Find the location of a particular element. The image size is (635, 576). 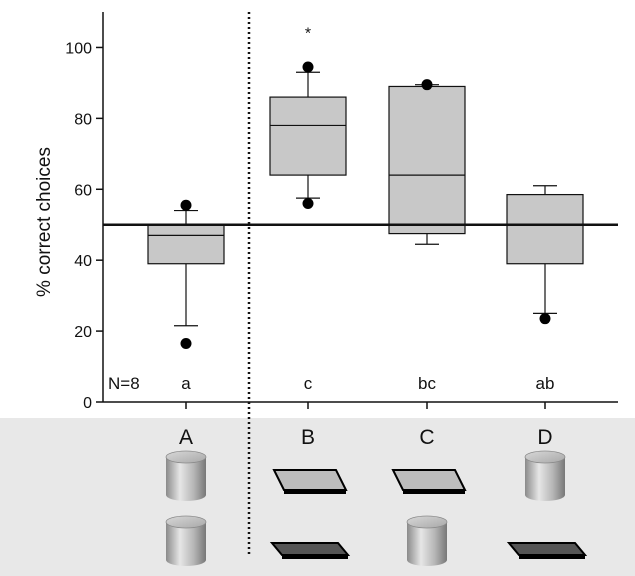

category-label-B: B is located at coordinates (308, 437).